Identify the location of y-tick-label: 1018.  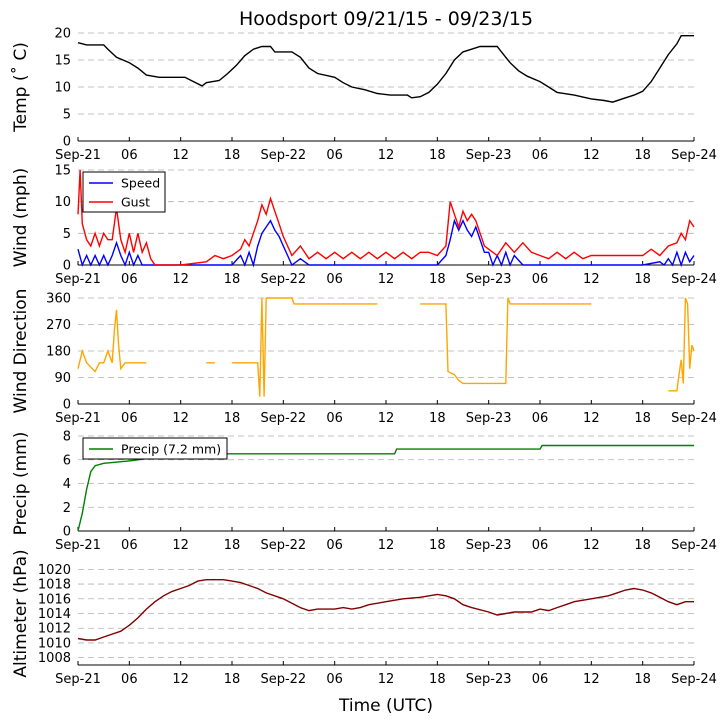
(54, 585).